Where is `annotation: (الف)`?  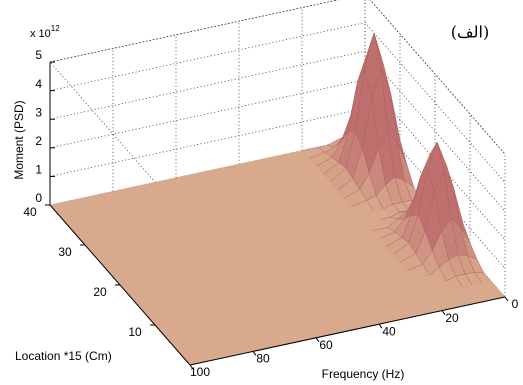
annotation: (الف) is located at coordinates (470, 32).